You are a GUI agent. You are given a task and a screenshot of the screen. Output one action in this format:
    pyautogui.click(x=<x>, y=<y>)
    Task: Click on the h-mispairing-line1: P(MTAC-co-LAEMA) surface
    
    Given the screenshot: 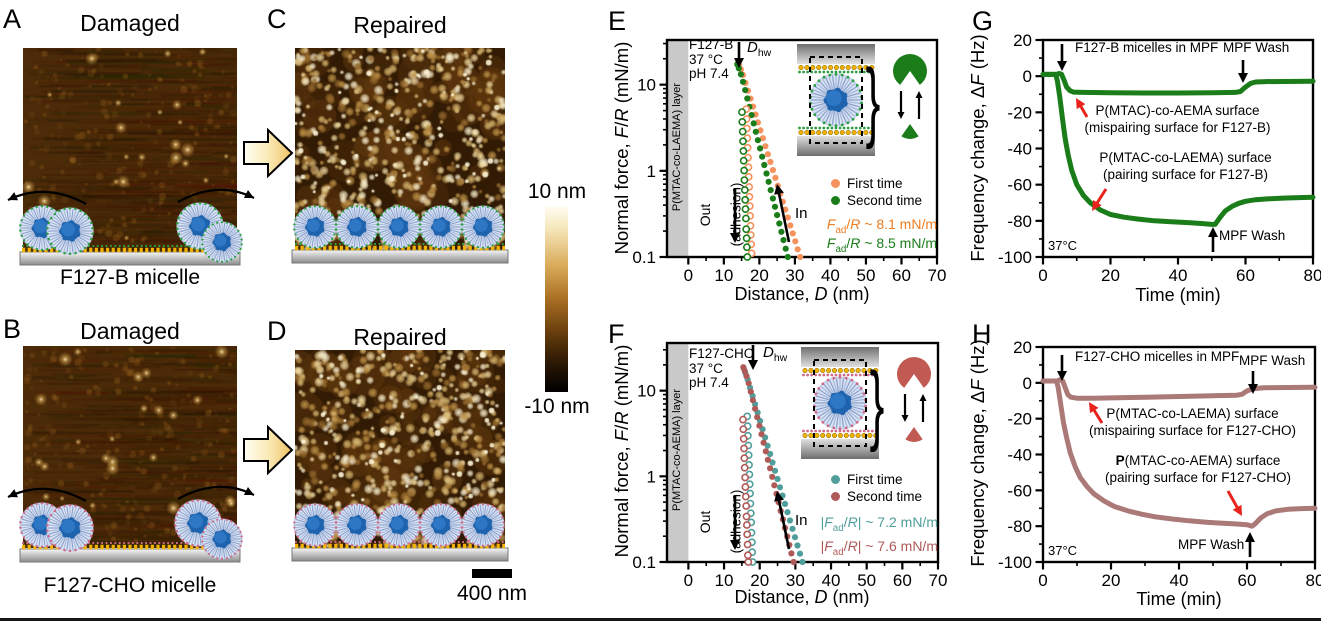 What is the action you would take?
    pyautogui.click(x=1192, y=413)
    